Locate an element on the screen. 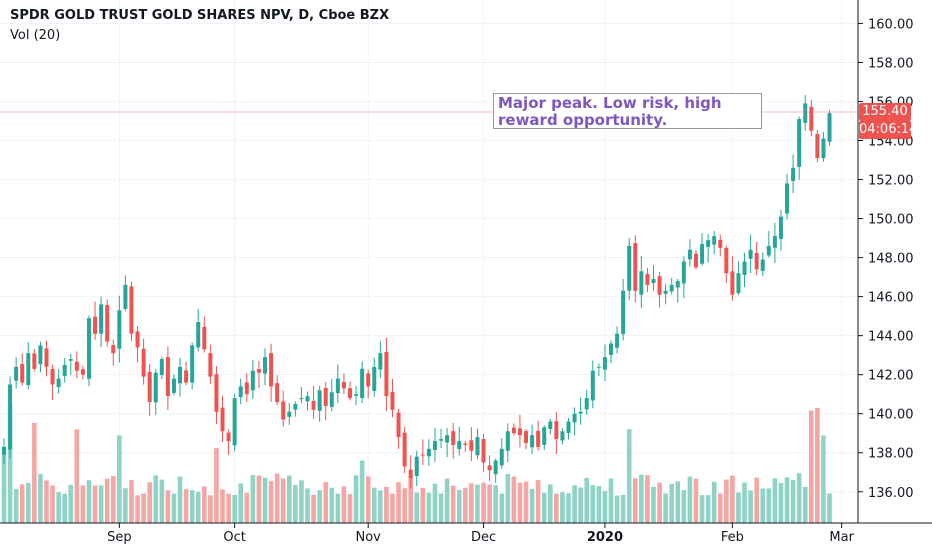  countdown-tag: 04:06:14 is located at coordinates (888, 130).